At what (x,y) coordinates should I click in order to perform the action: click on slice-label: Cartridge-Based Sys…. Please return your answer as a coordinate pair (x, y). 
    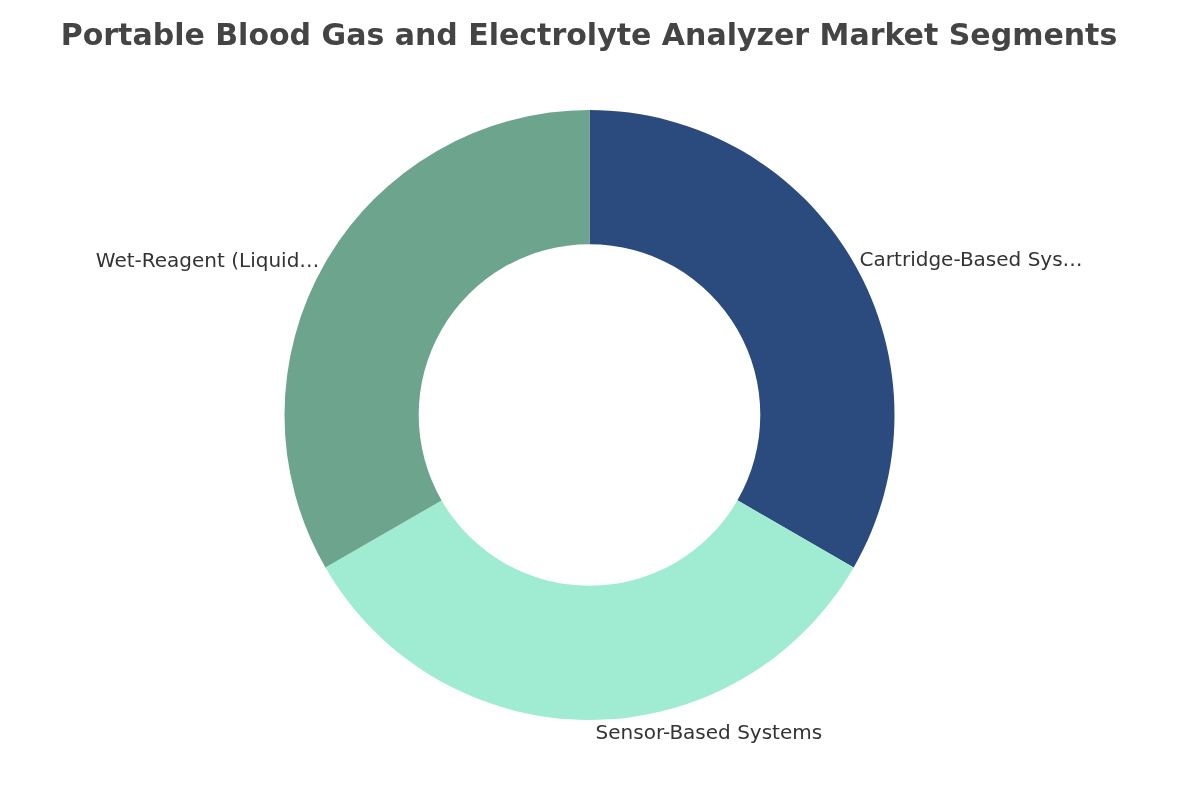
    Looking at the image, I should click on (971, 259).